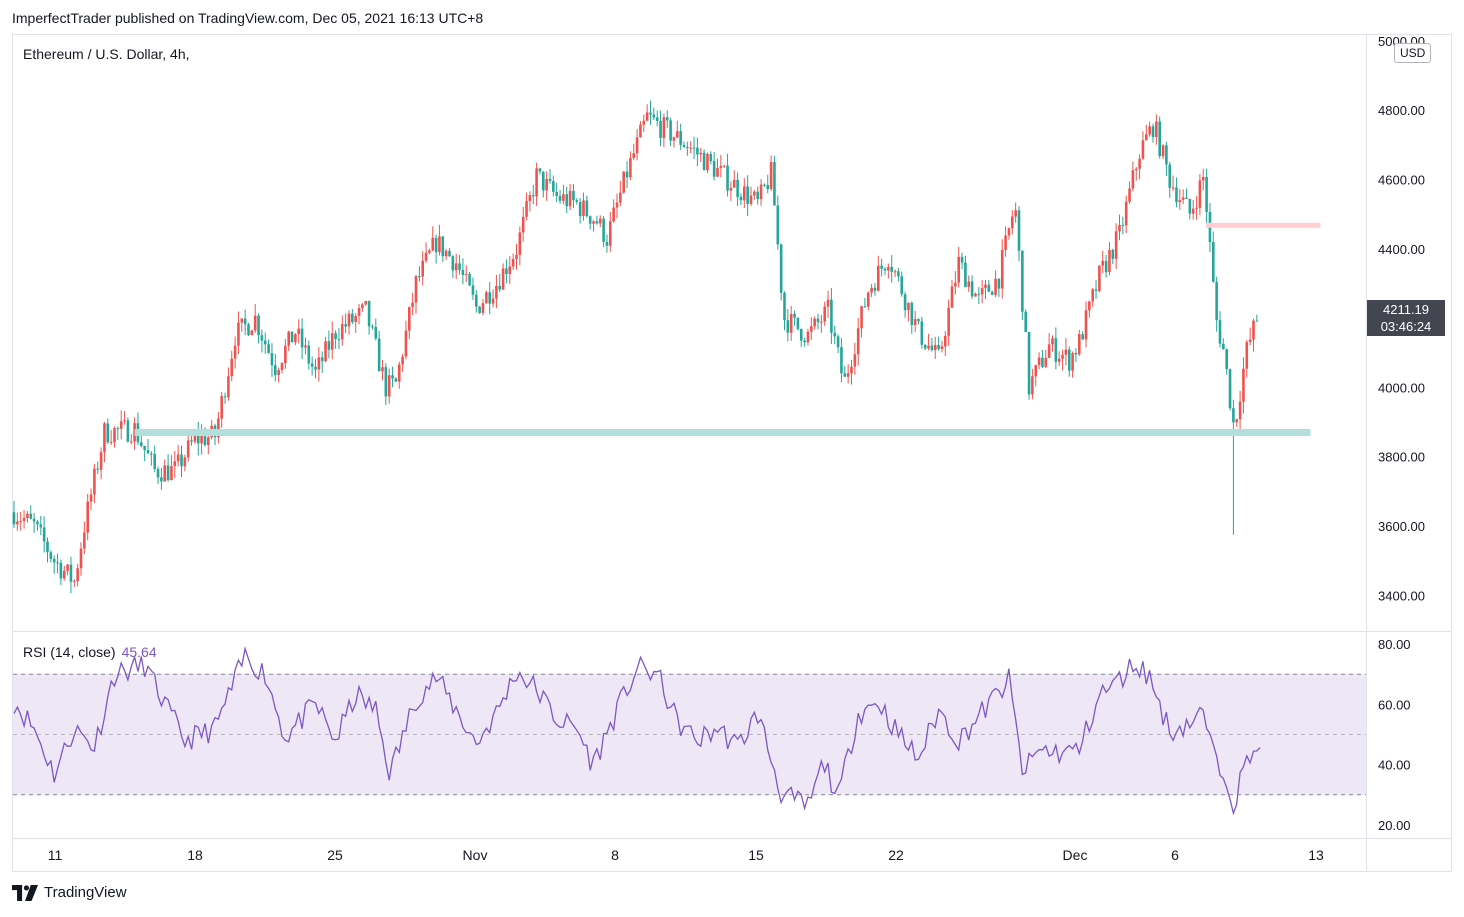 The width and height of the screenshot is (1464, 917). What do you see at coordinates (1413, 53) in the screenshot?
I see `currency-badge: USD` at bounding box center [1413, 53].